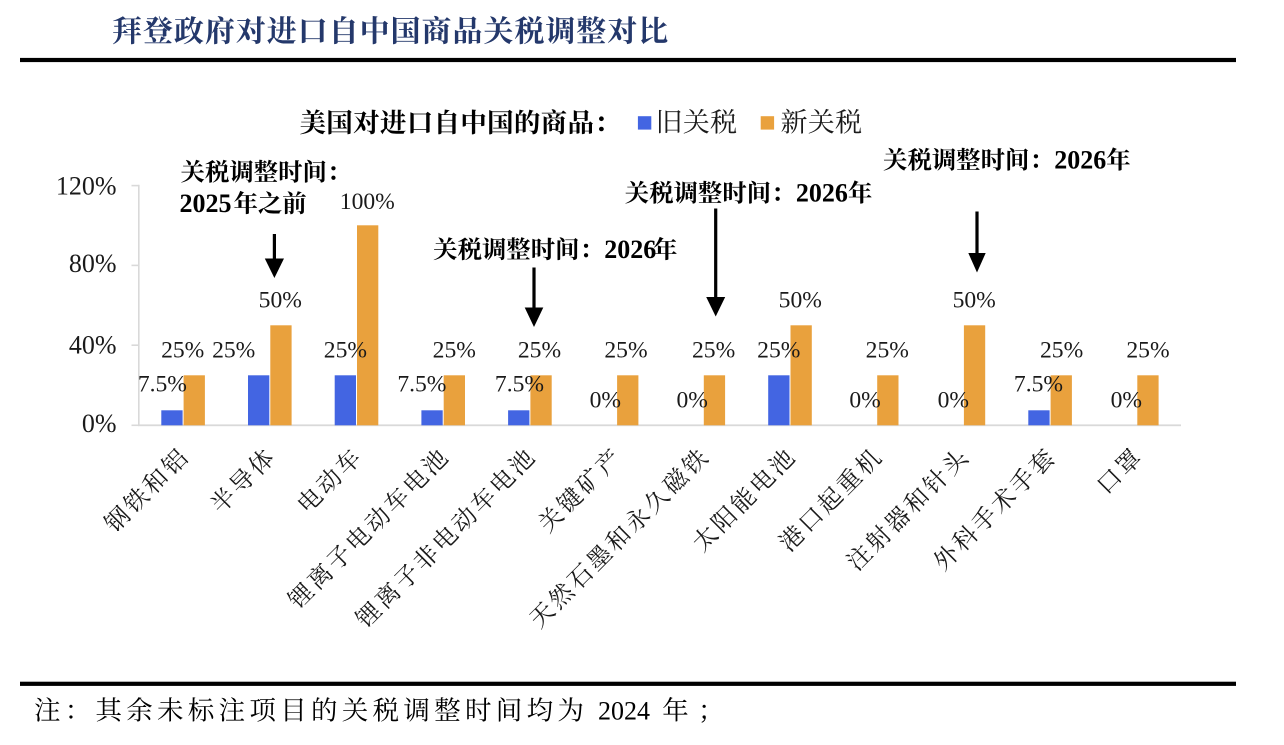 This screenshot has height=745, width=1284. Describe the element at coordinates (367, 202) in the screenshot. I see `svg-text: 100%` at that location.